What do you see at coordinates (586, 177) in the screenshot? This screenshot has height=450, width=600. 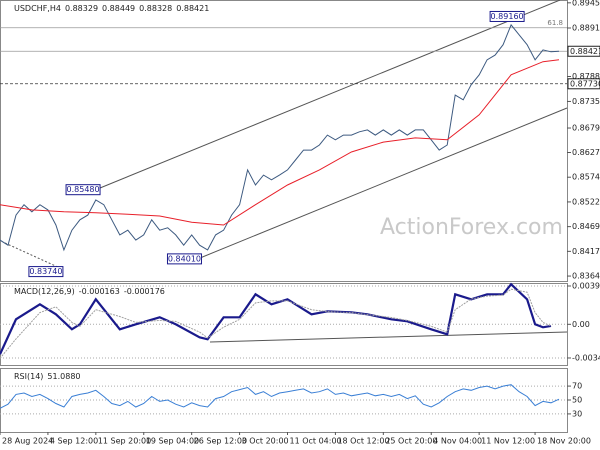 I see `y-tick-label: 0.85745` at bounding box center [586, 177].